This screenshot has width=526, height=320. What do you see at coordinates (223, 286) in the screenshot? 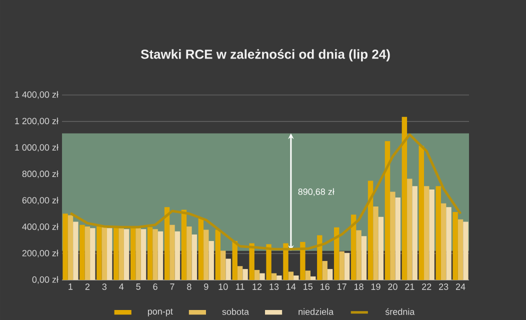
I see `x-tick-label: 10` at bounding box center [223, 286].